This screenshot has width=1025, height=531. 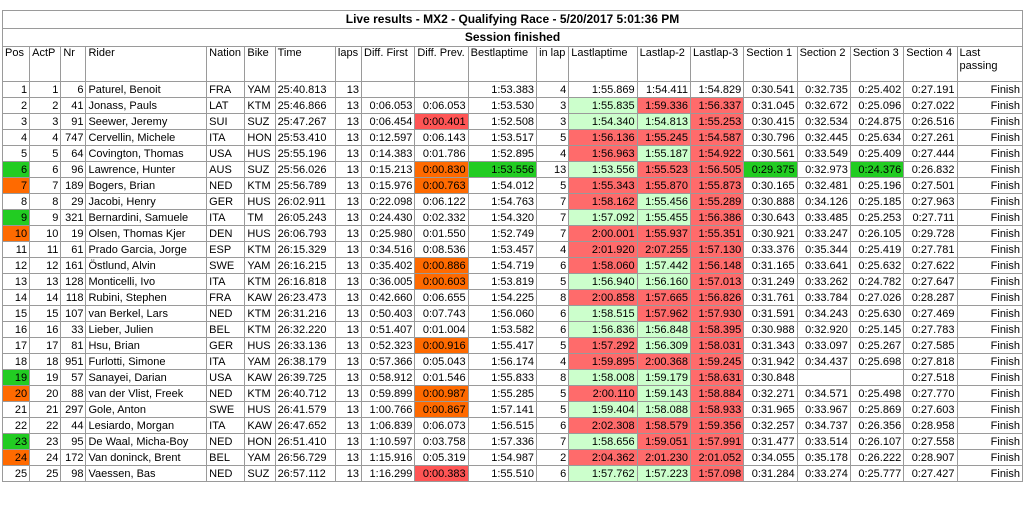 I want to click on column-header: Lastlap-2, so click(x=663, y=64).